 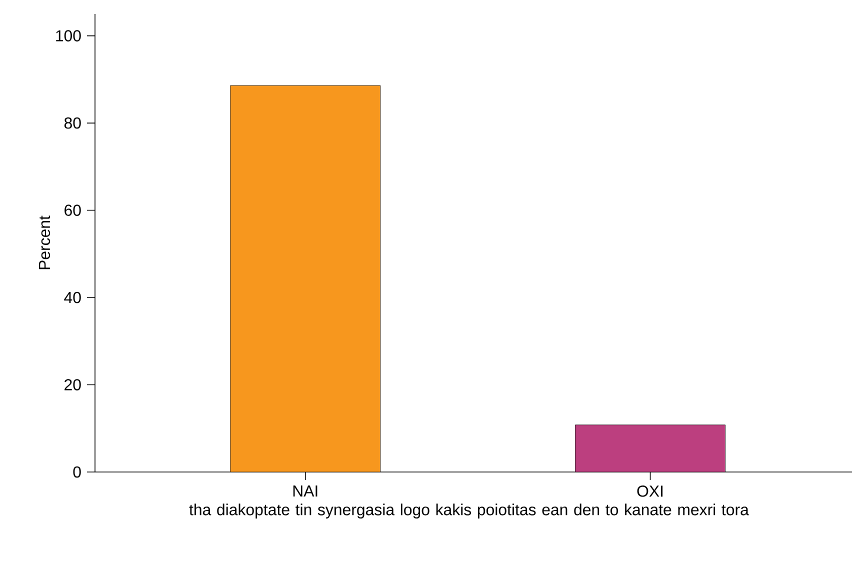 I want to click on y-tick-label: 80, so click(x=72, y=123).